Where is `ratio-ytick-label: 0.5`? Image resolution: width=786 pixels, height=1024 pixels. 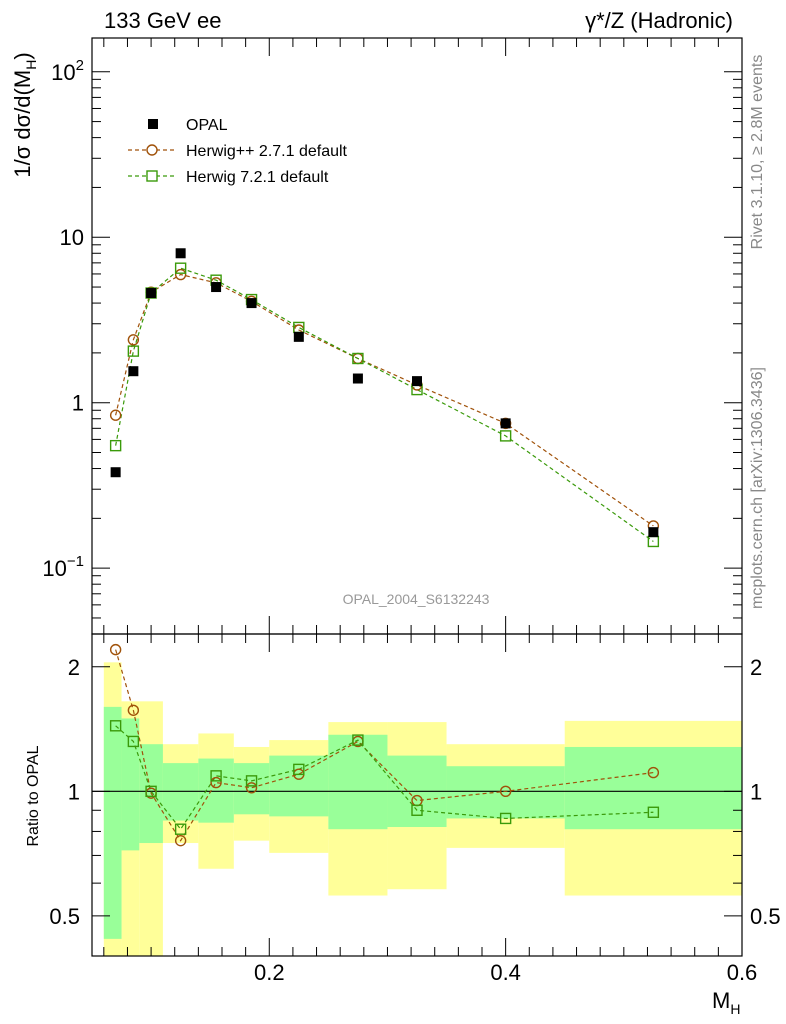
ratio-ytick-label: 0.5 is located at coordinates (64, 916).